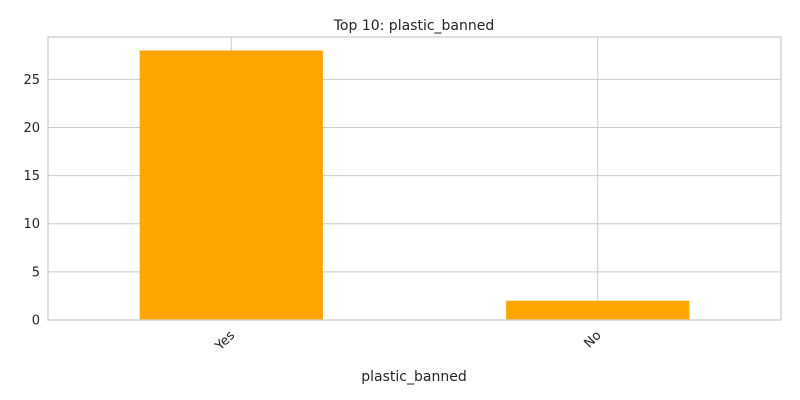  Describe the element at coordinates (31, 176) in the screenshot. I see `y-tick-label: 15` at that location.